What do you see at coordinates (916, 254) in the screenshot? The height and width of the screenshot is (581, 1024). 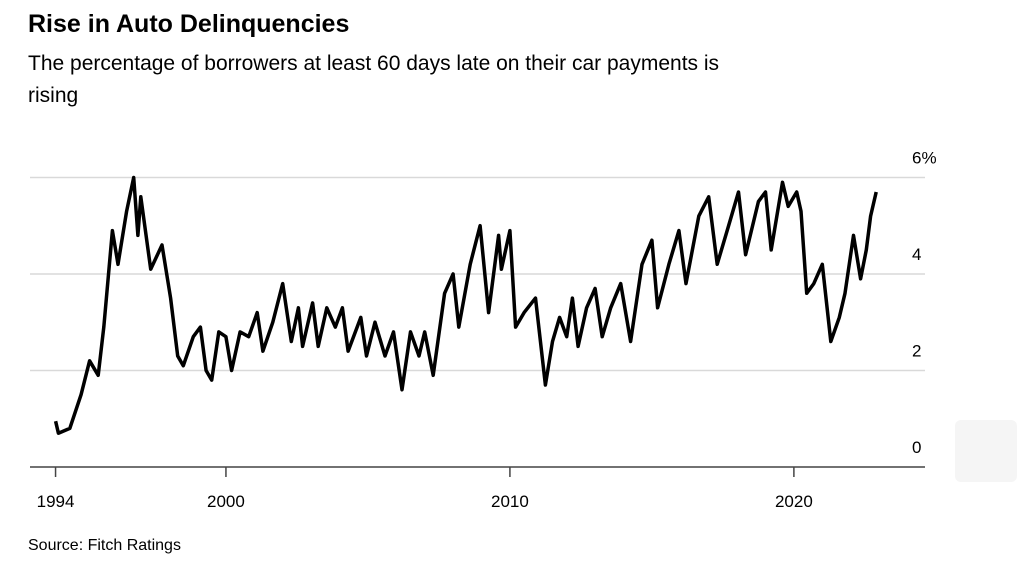 I see `y-tick-label: 4` at bounding box center [916, 254].